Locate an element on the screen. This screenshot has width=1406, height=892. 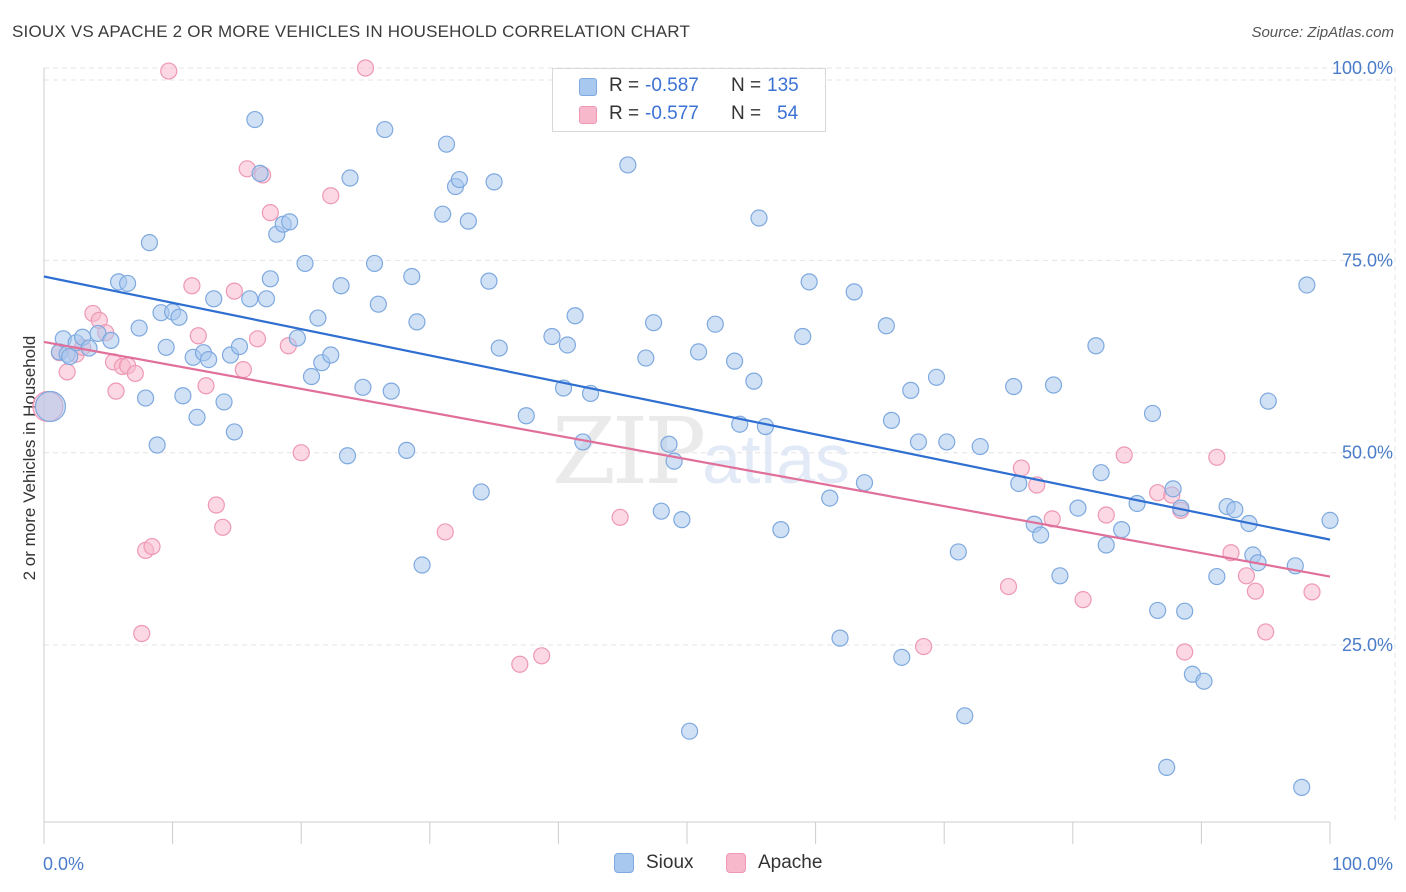
stats-legend: R = -0.587 N = 135 R = -0.577 N = 54 is located at coordinates (689, 100).